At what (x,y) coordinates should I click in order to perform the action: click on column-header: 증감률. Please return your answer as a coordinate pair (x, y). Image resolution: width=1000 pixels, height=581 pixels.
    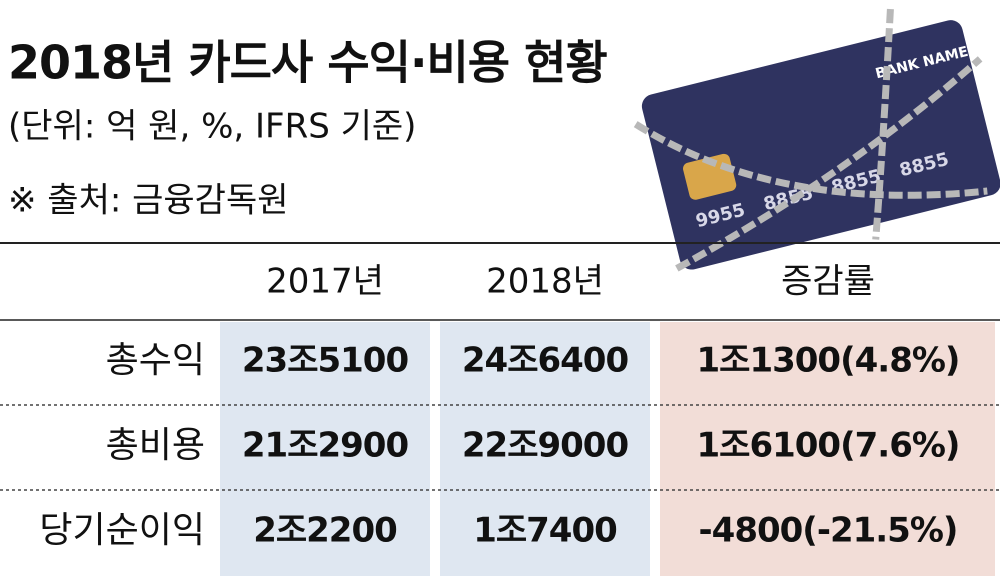
    Looking at the image, I should click on (828, 282).